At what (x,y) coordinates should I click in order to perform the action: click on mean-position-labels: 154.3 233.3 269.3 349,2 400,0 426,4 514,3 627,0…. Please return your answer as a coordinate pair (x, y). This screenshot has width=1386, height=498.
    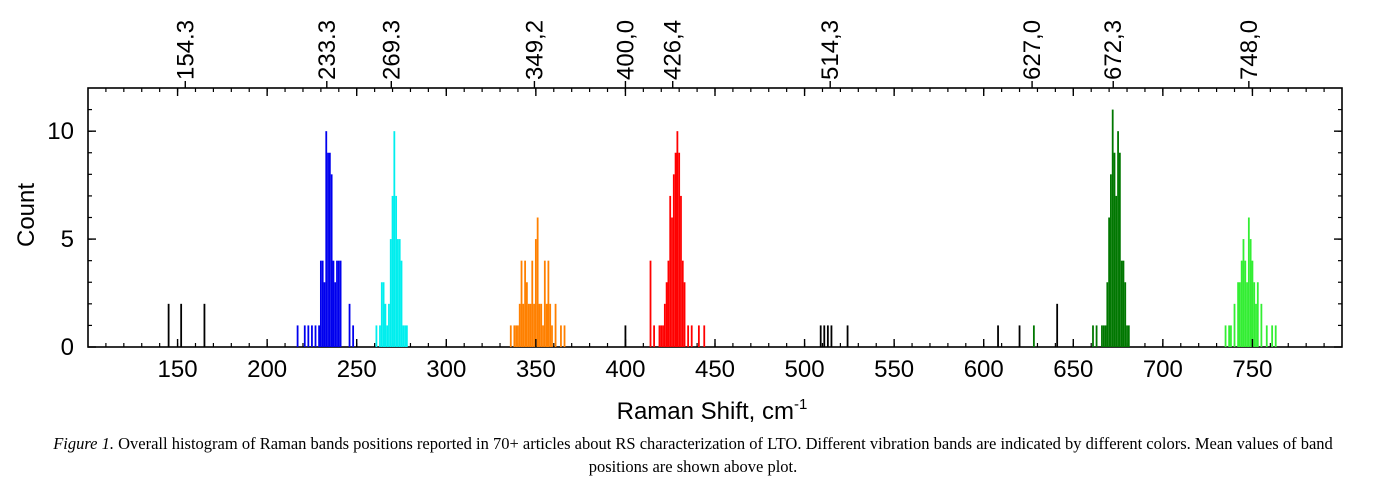
    Looking at the image, I should click on (717, 54).